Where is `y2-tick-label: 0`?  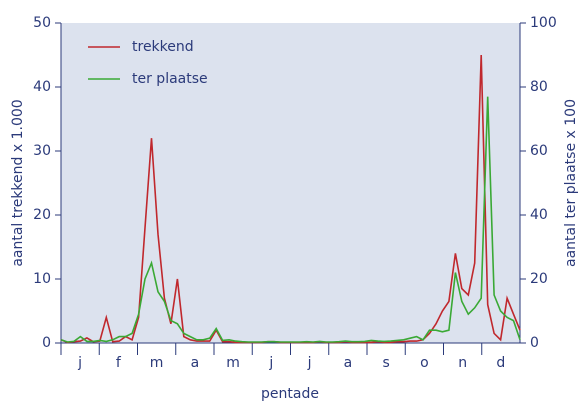
y2-tick-label: 0 is located at coordinates (534, 343).